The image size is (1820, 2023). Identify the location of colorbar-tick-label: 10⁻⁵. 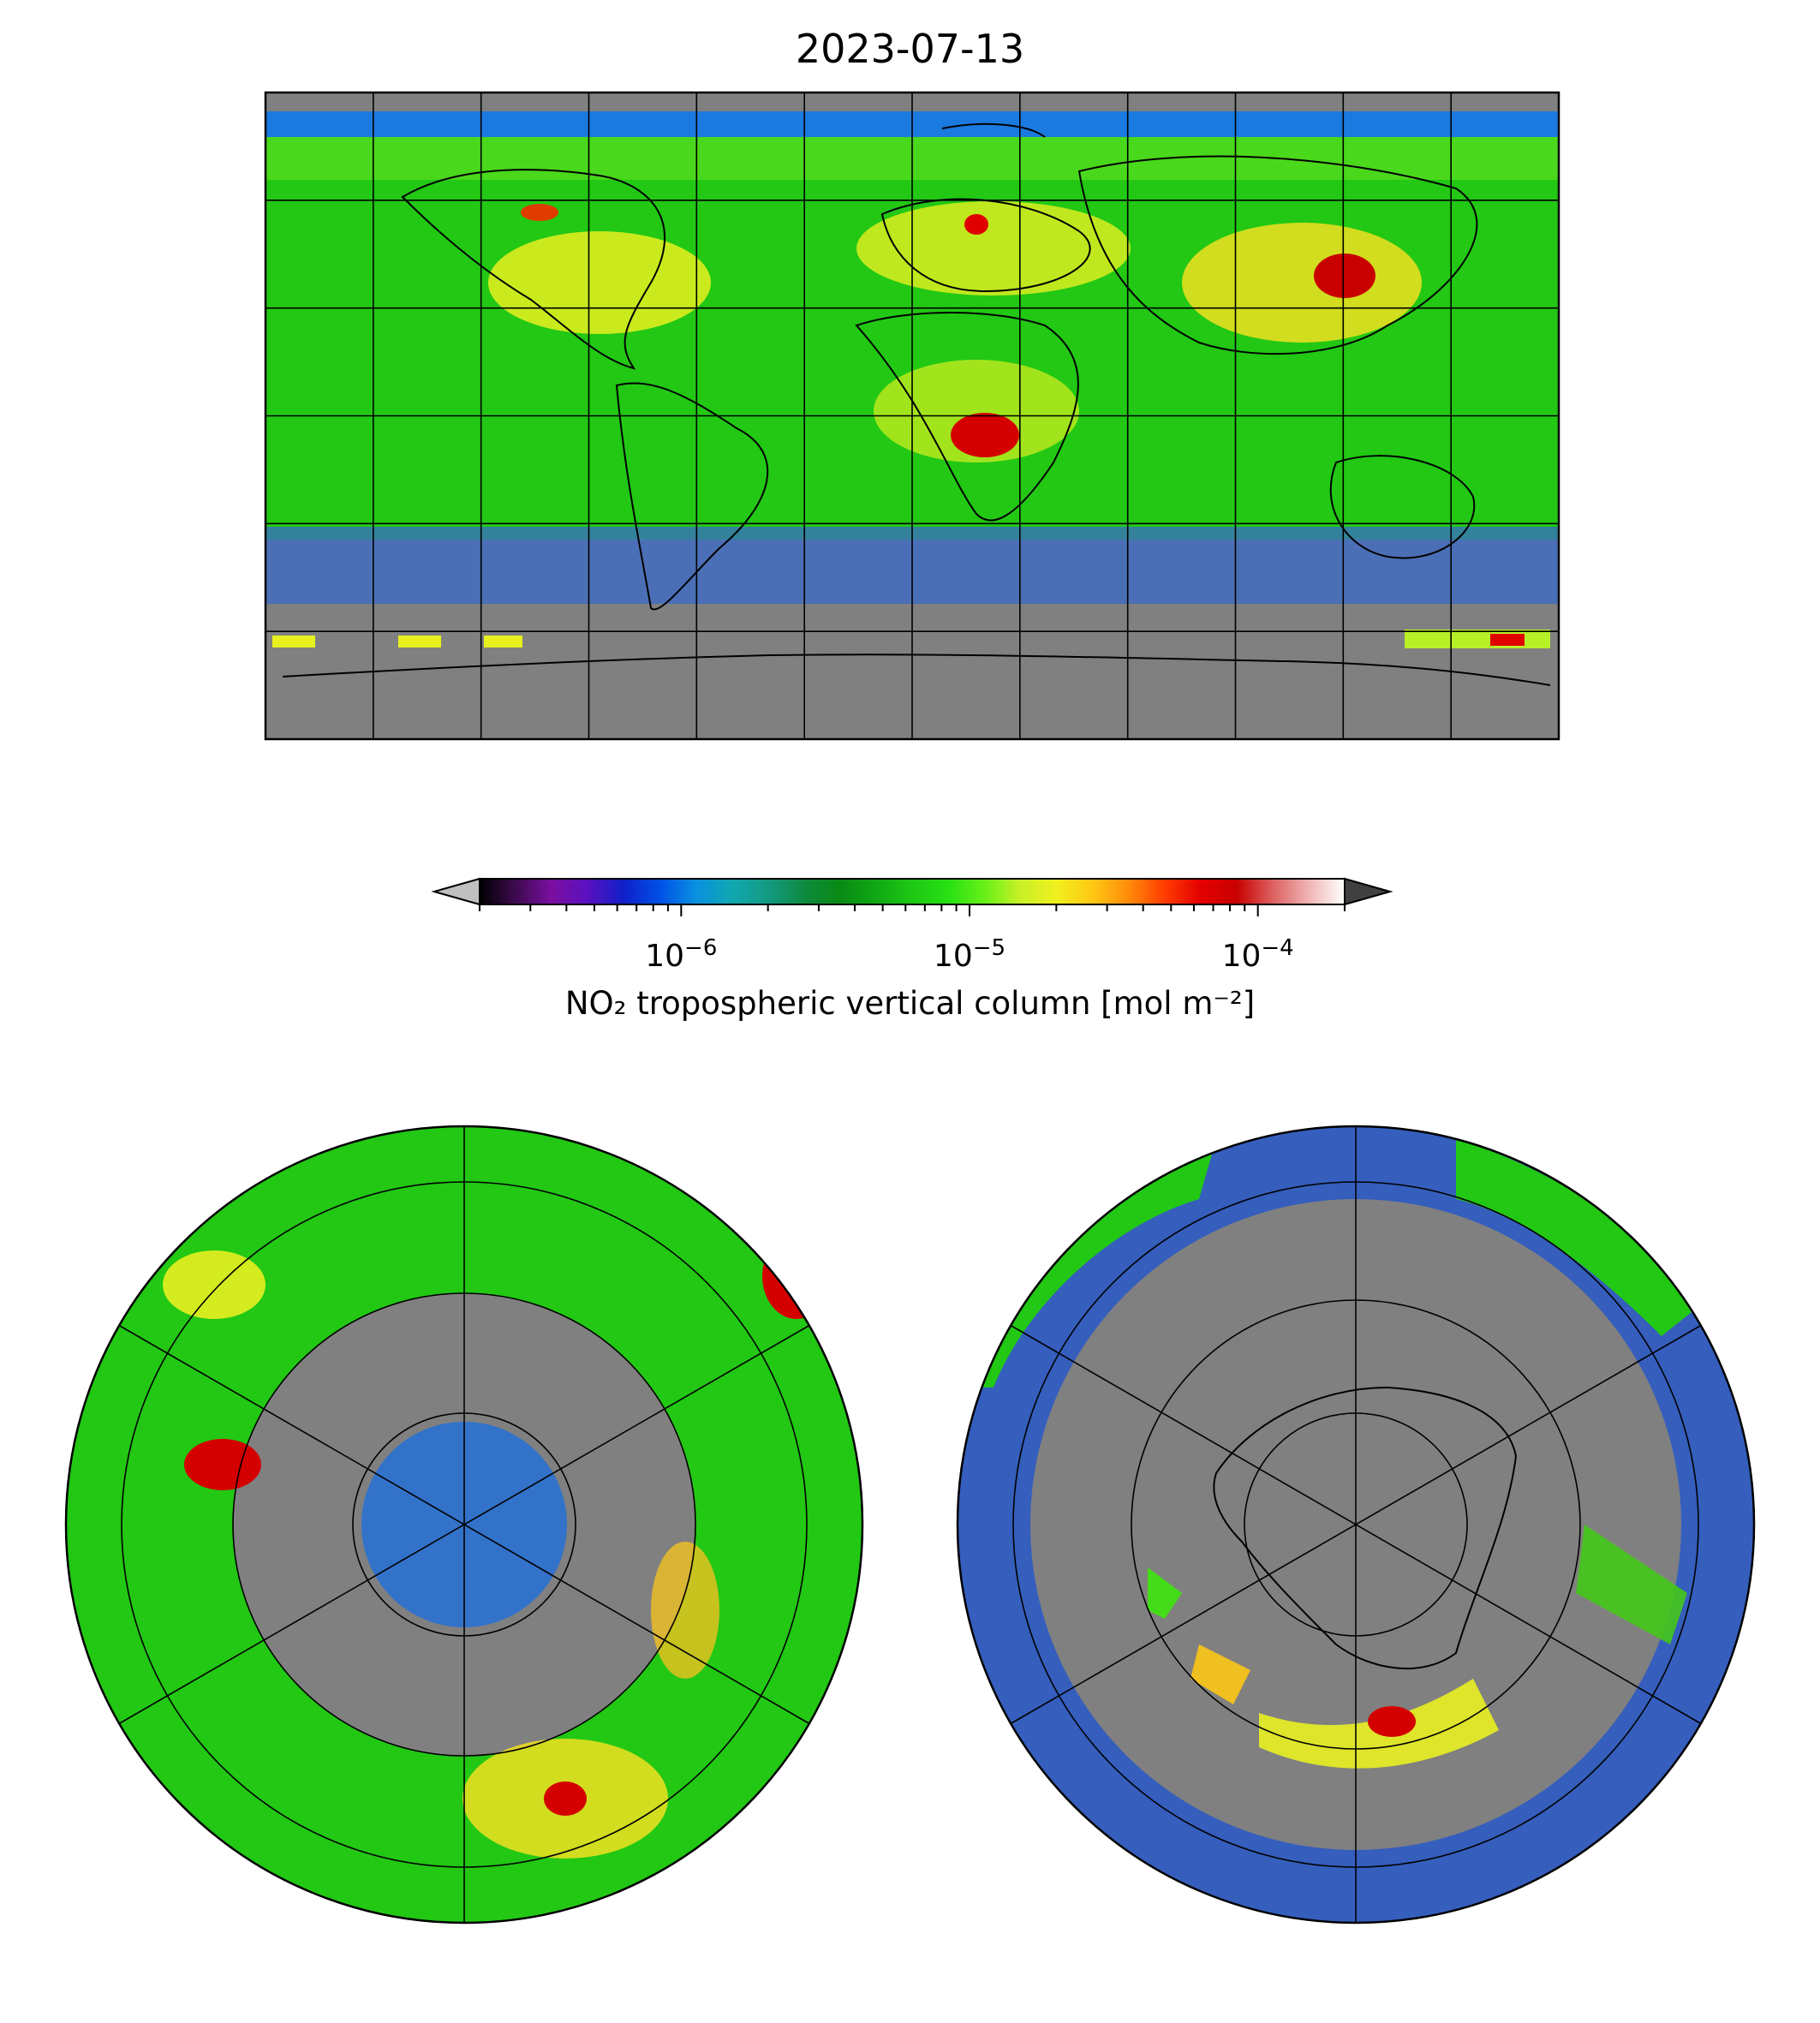
(969, 954).